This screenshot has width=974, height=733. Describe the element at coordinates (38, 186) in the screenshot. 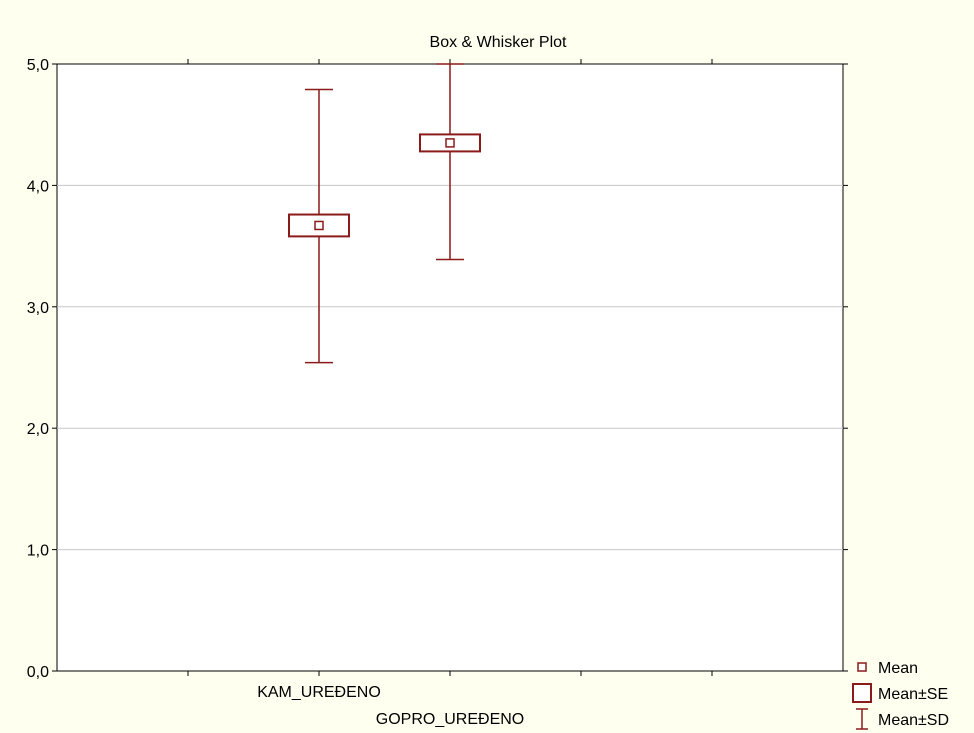

I see `y-tick-label: 4,0` at that location.